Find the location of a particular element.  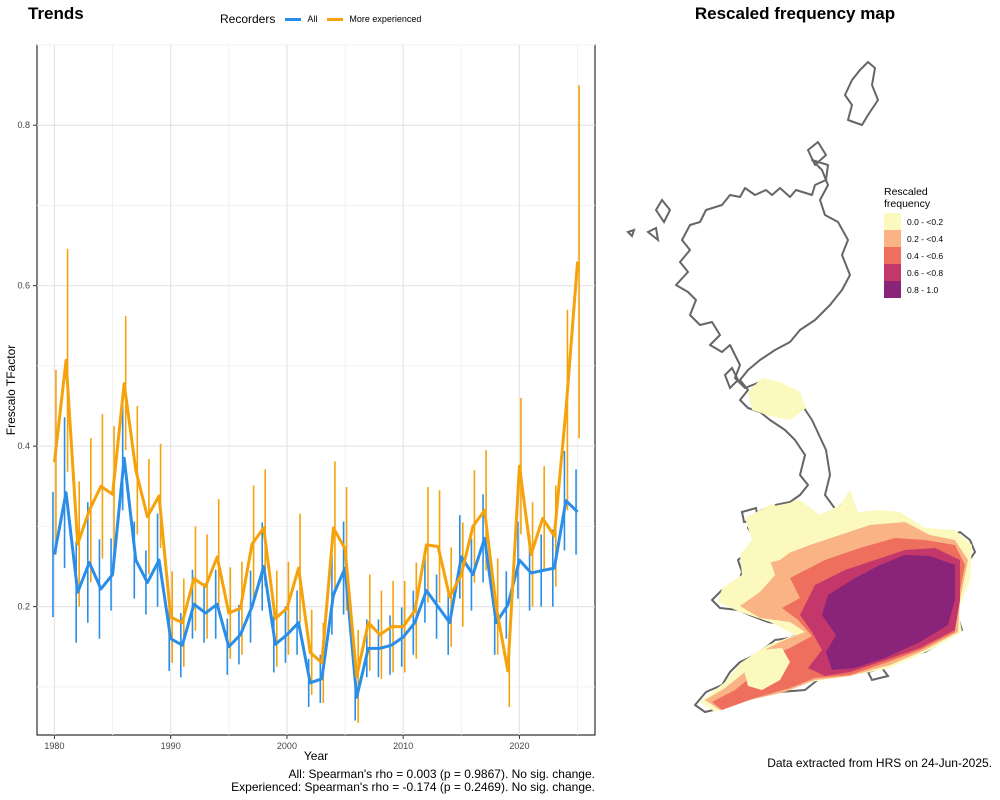

y-tick-label: 0.4 is located at coordinates (23, 446).